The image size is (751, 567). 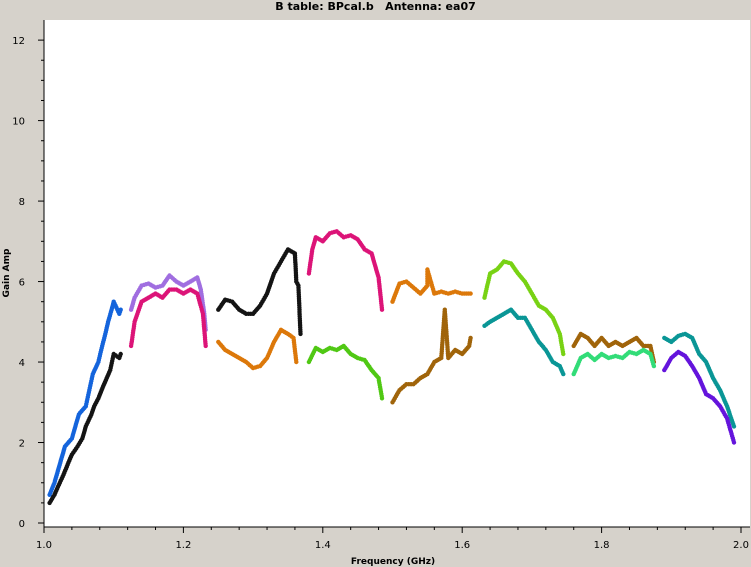 I want to click on x-tick-label: 1.2, so click(x=183, y=545).